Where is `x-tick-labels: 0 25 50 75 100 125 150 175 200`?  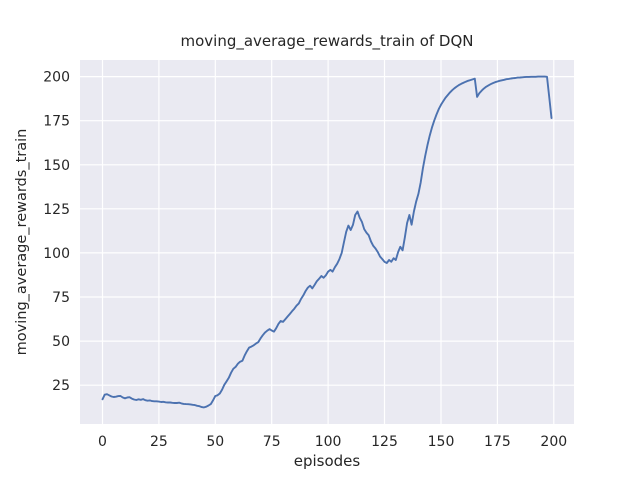
x-tick-labels: 0 25 50 75 100 125 150 175 200 is located at coordinates (332, 442).